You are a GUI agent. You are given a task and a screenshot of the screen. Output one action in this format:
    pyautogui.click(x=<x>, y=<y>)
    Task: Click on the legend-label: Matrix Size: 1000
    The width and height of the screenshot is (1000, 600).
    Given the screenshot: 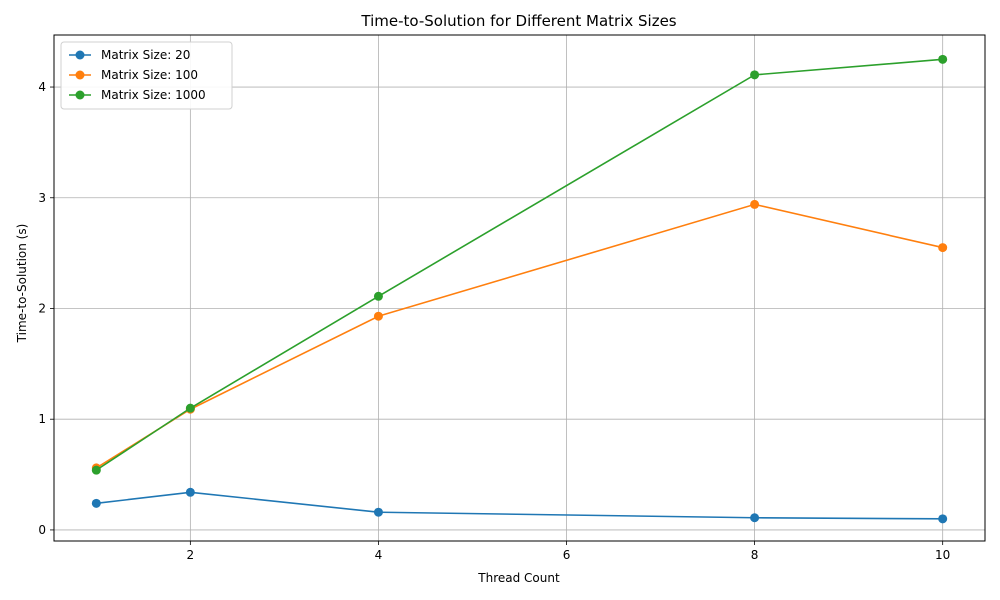 What is the action you would take?
    pyautogui.click(x=153, y=95)
    